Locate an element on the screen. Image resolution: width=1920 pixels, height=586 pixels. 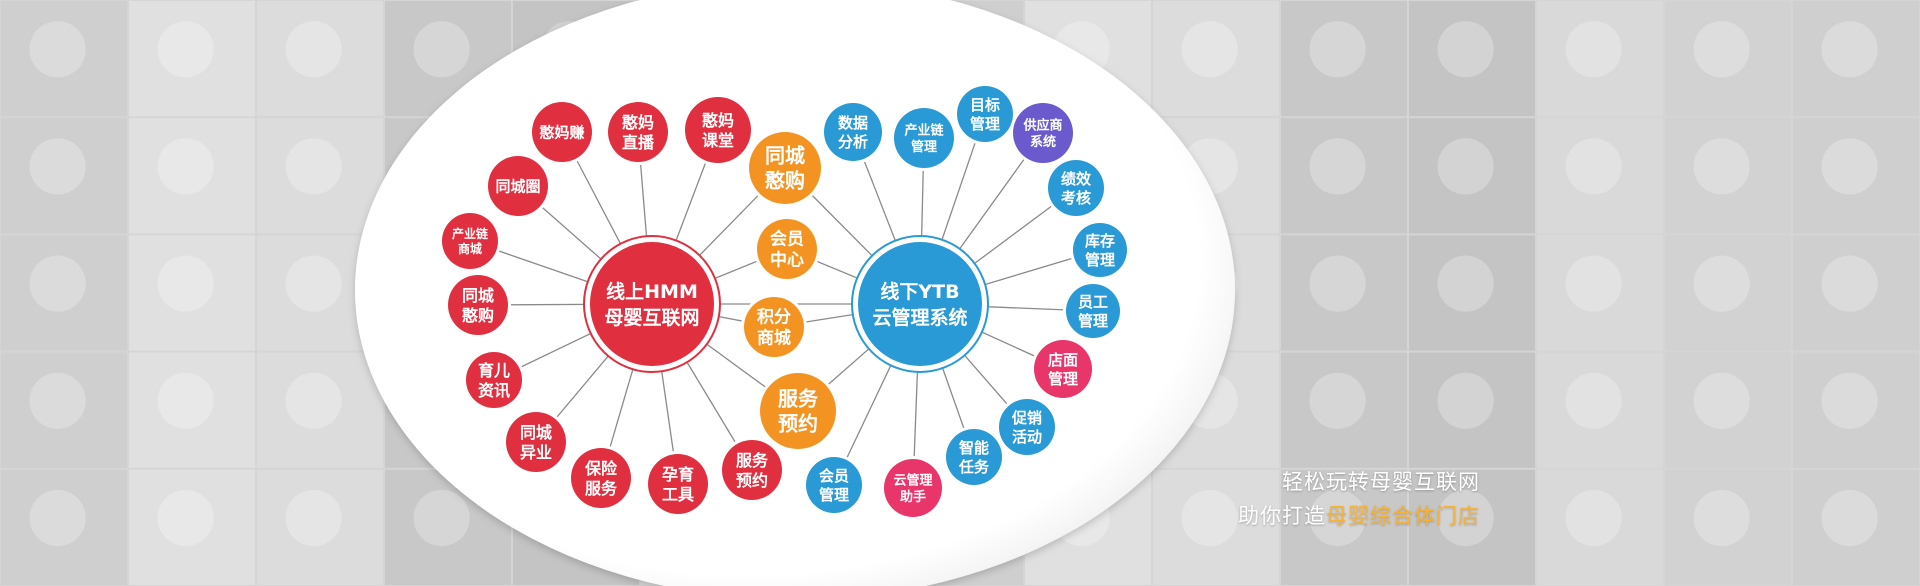
left-node-label: 同城圈 is located at coordinates (517, 186).